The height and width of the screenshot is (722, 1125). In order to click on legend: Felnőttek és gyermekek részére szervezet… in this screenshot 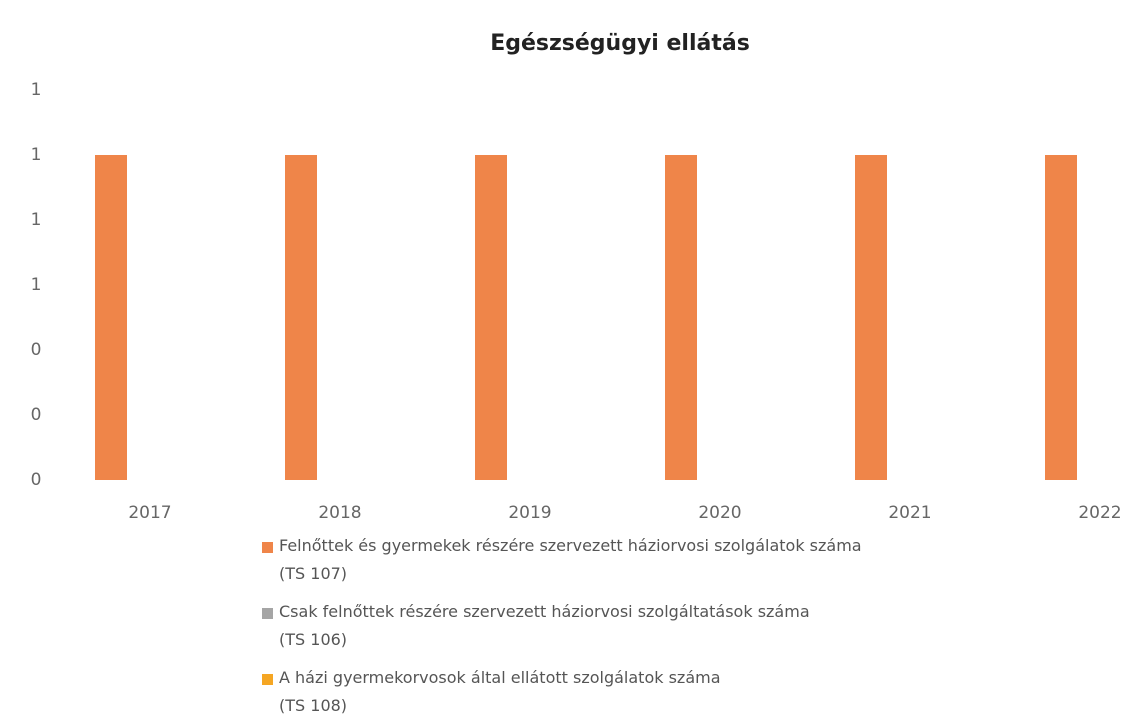, I will do `click(562, 629)`.